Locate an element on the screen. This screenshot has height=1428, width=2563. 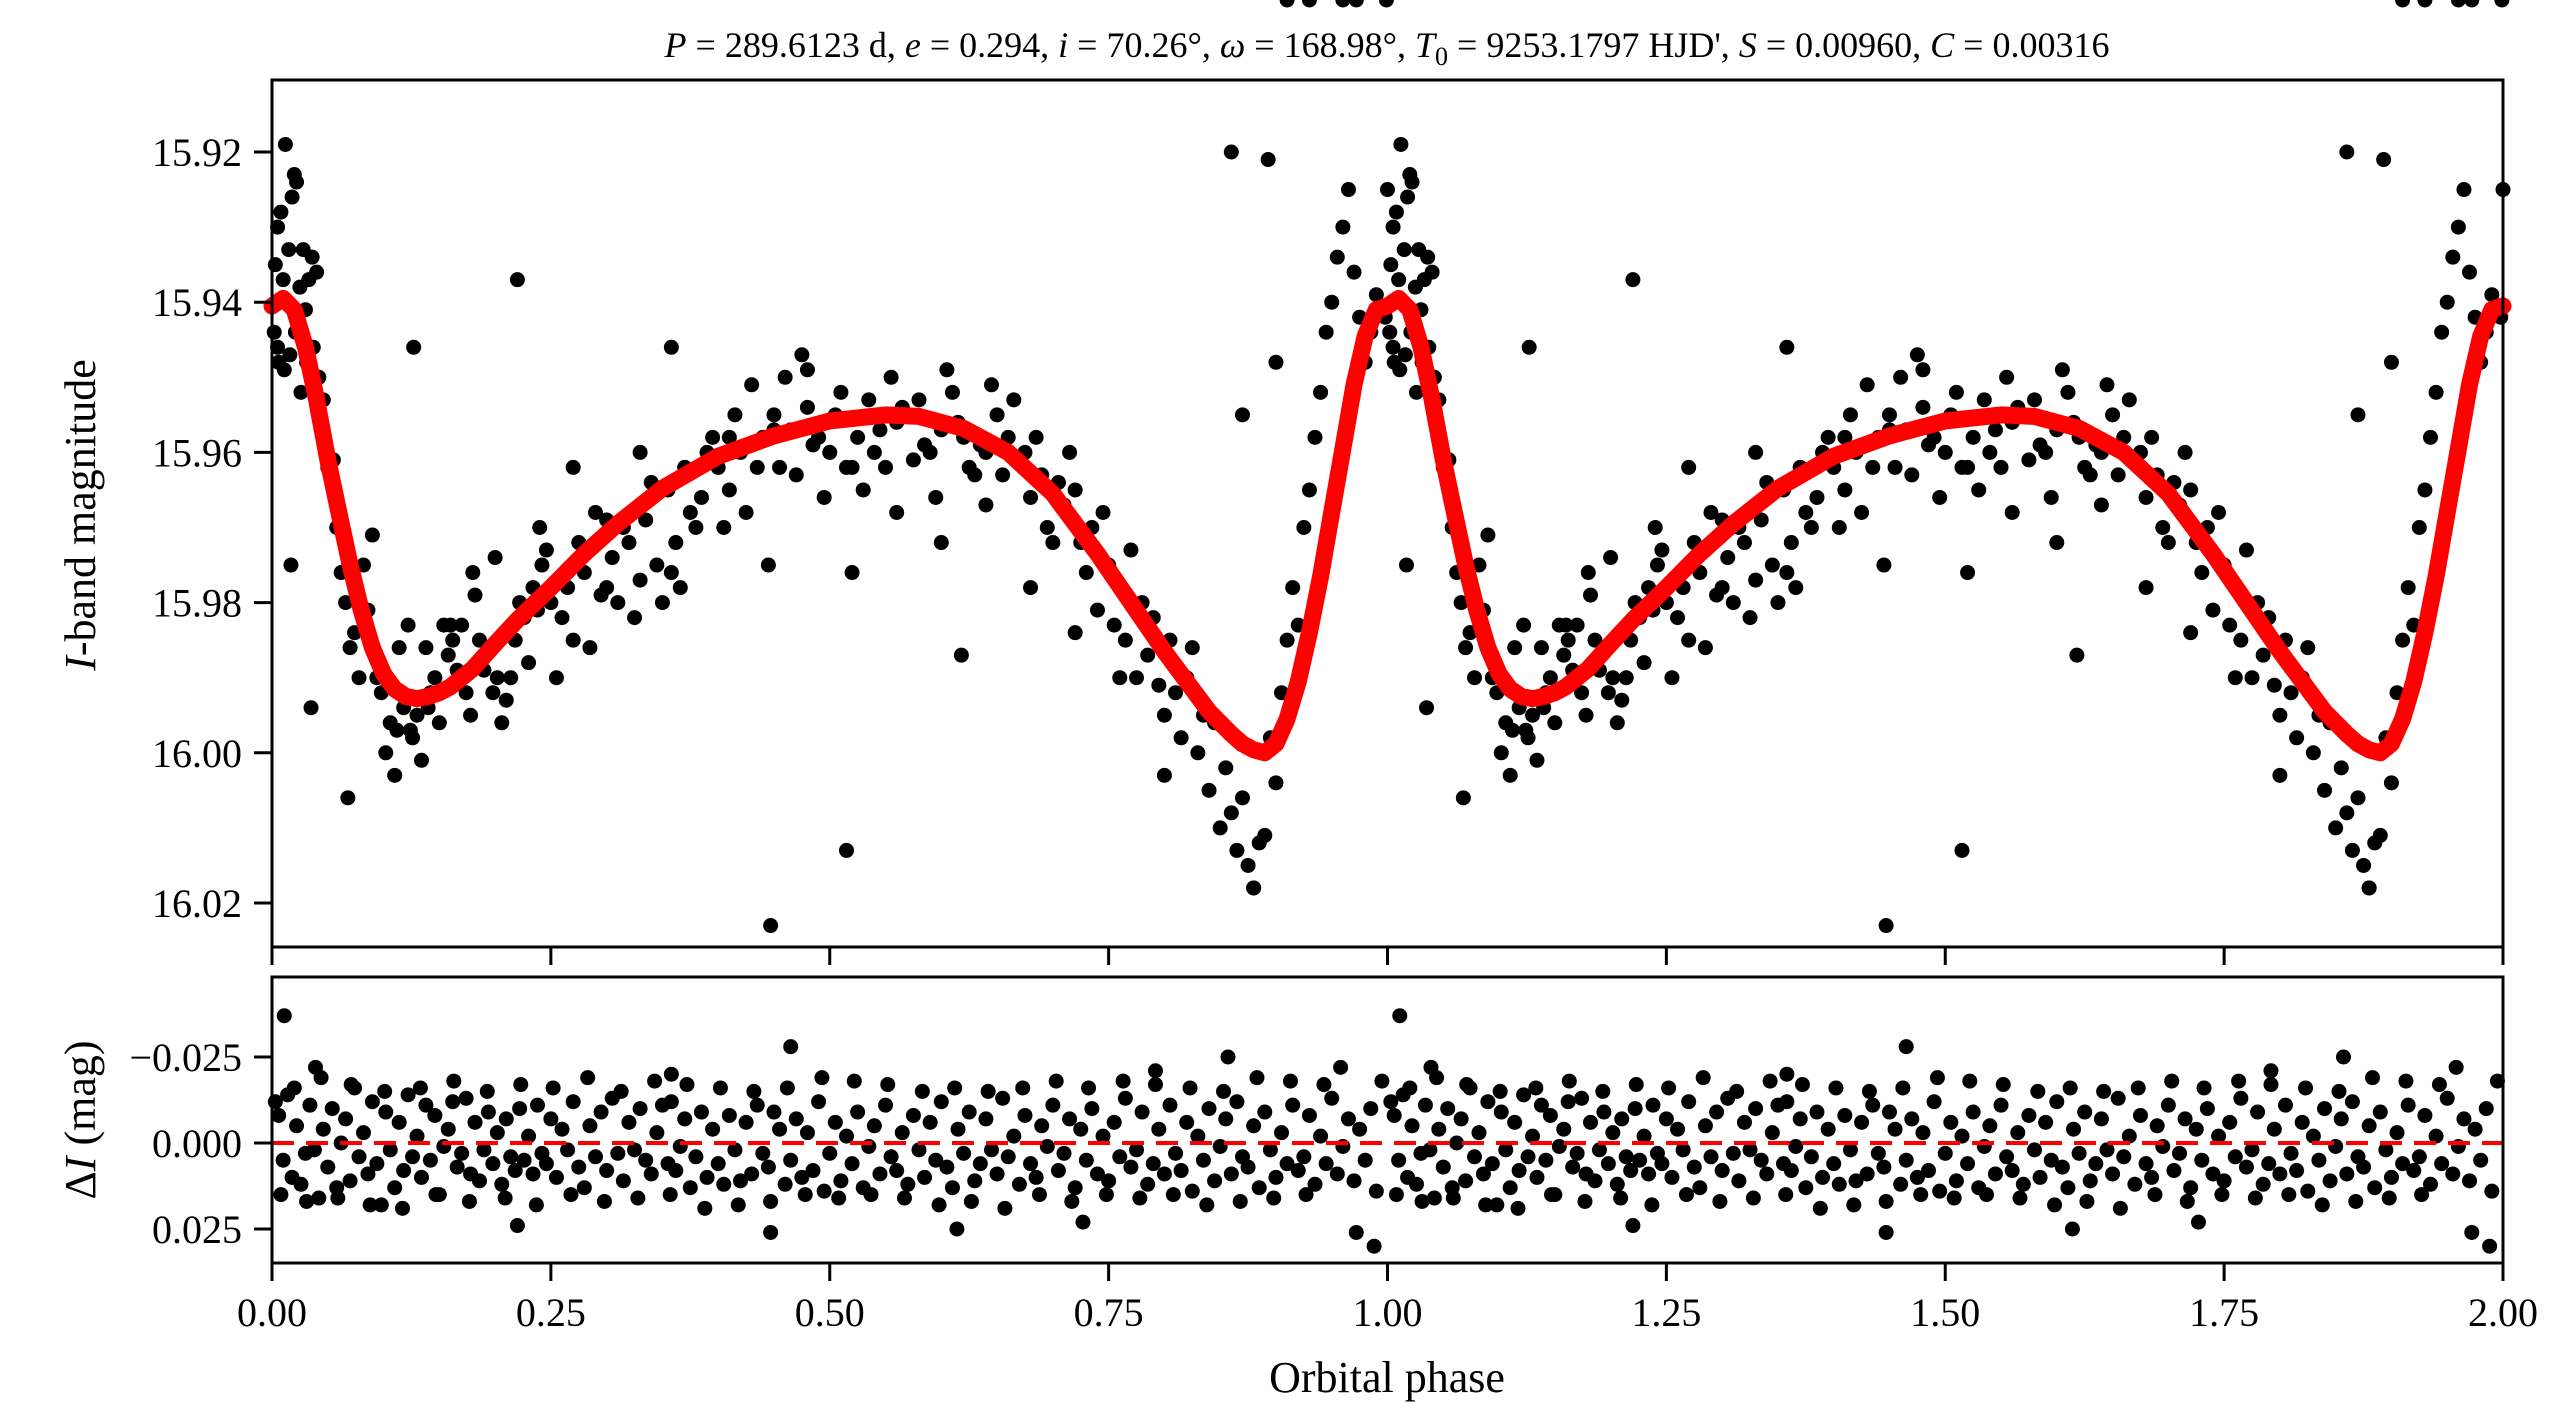
x-tick-label: 0.50 is located at coordinates (830, 1312).